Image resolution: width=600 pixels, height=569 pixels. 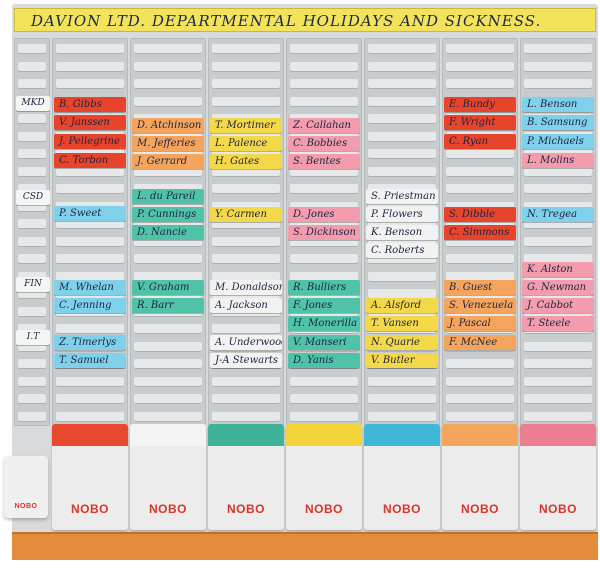 What do you see at coordinates (90, 213) in the screenshot?
I see `name-card: P. Sweet` at bounding box center [90, 213].